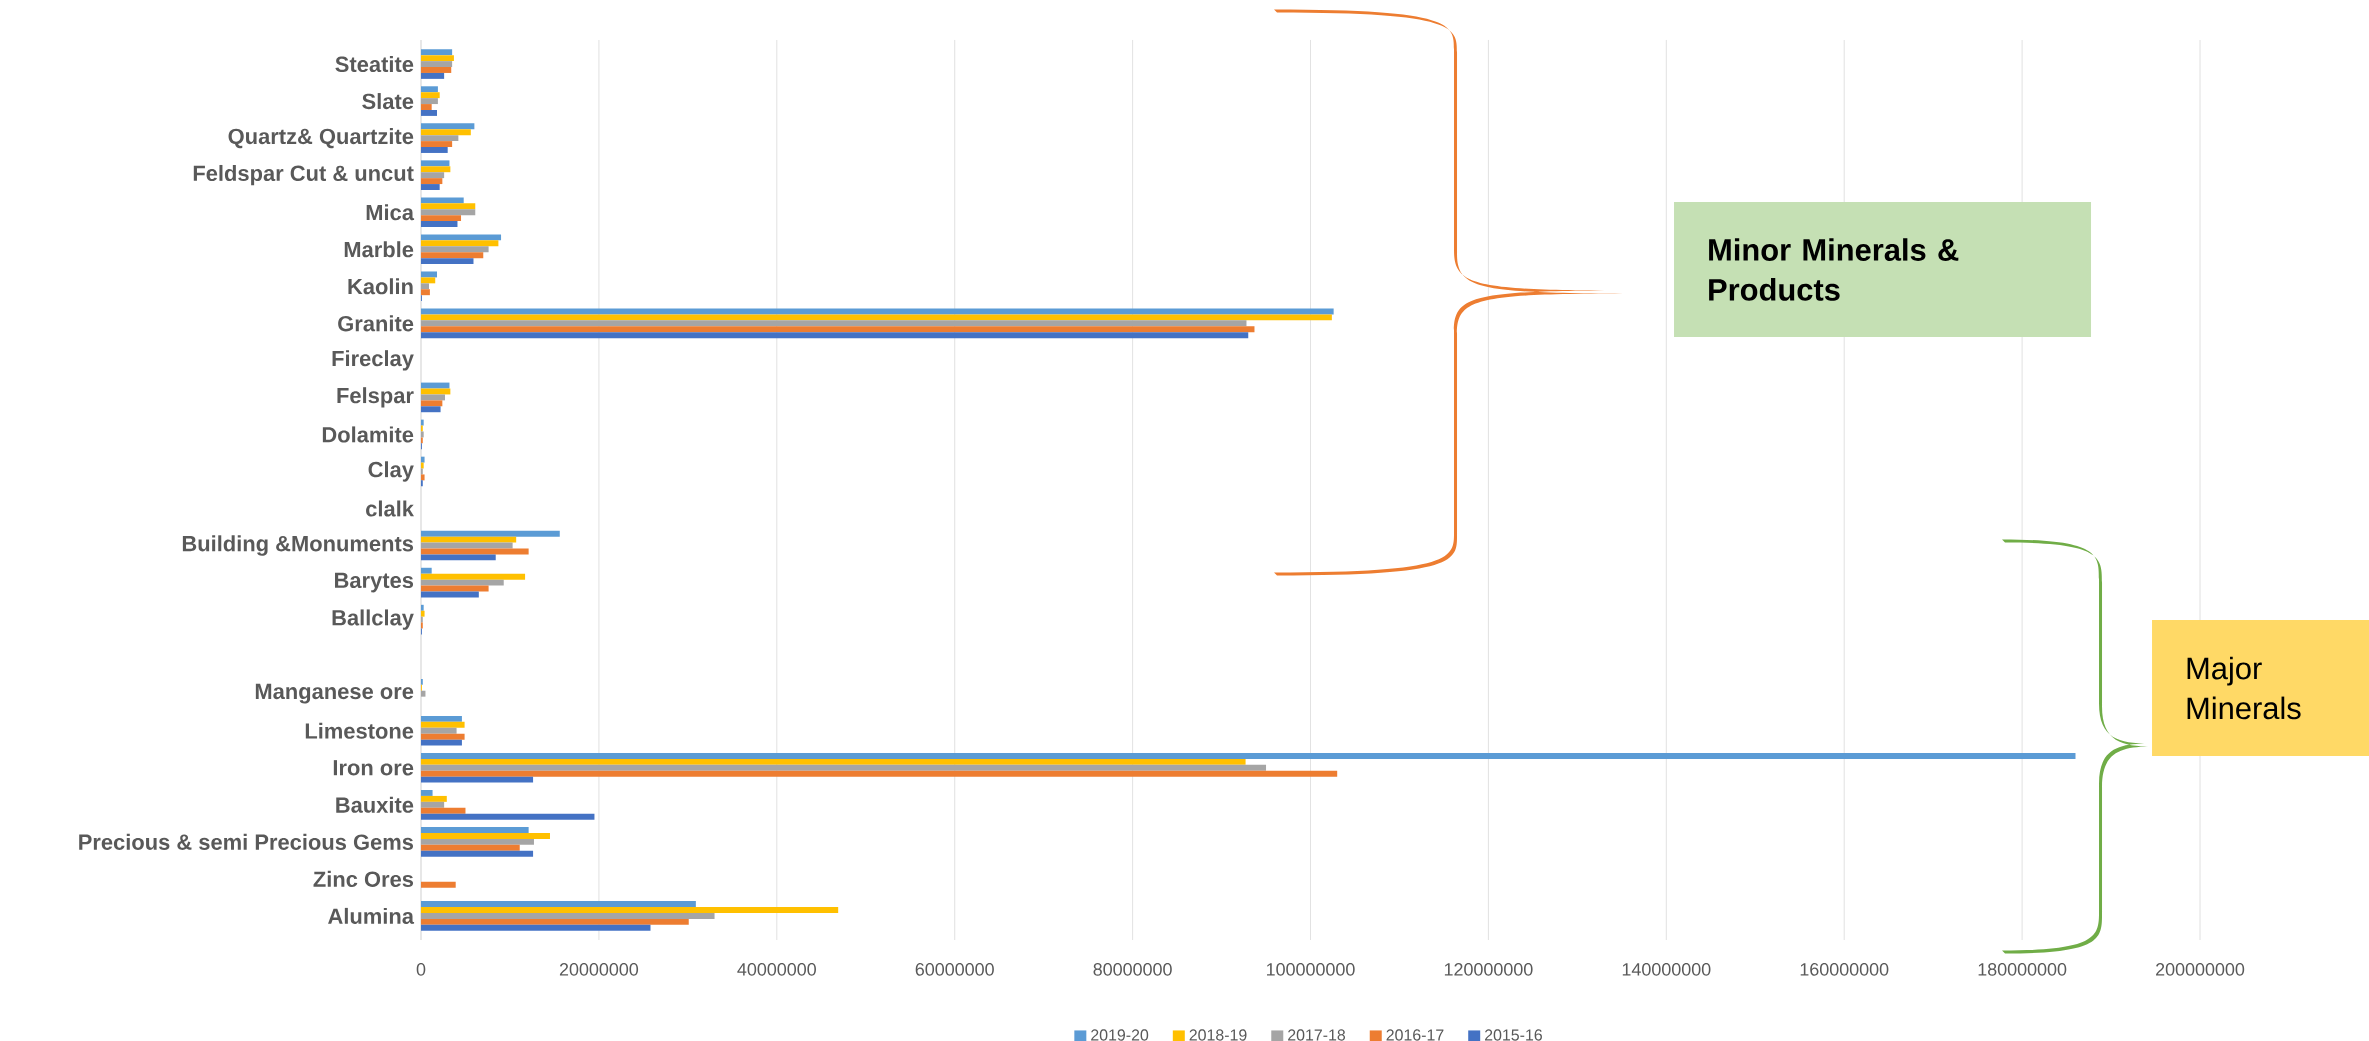 Image resolution: width=2369 pixels, height=1041 pixels. Describe the element at coordinates (388, 101) in the screenshot. I see `y-tick-label: Slate` at that location.